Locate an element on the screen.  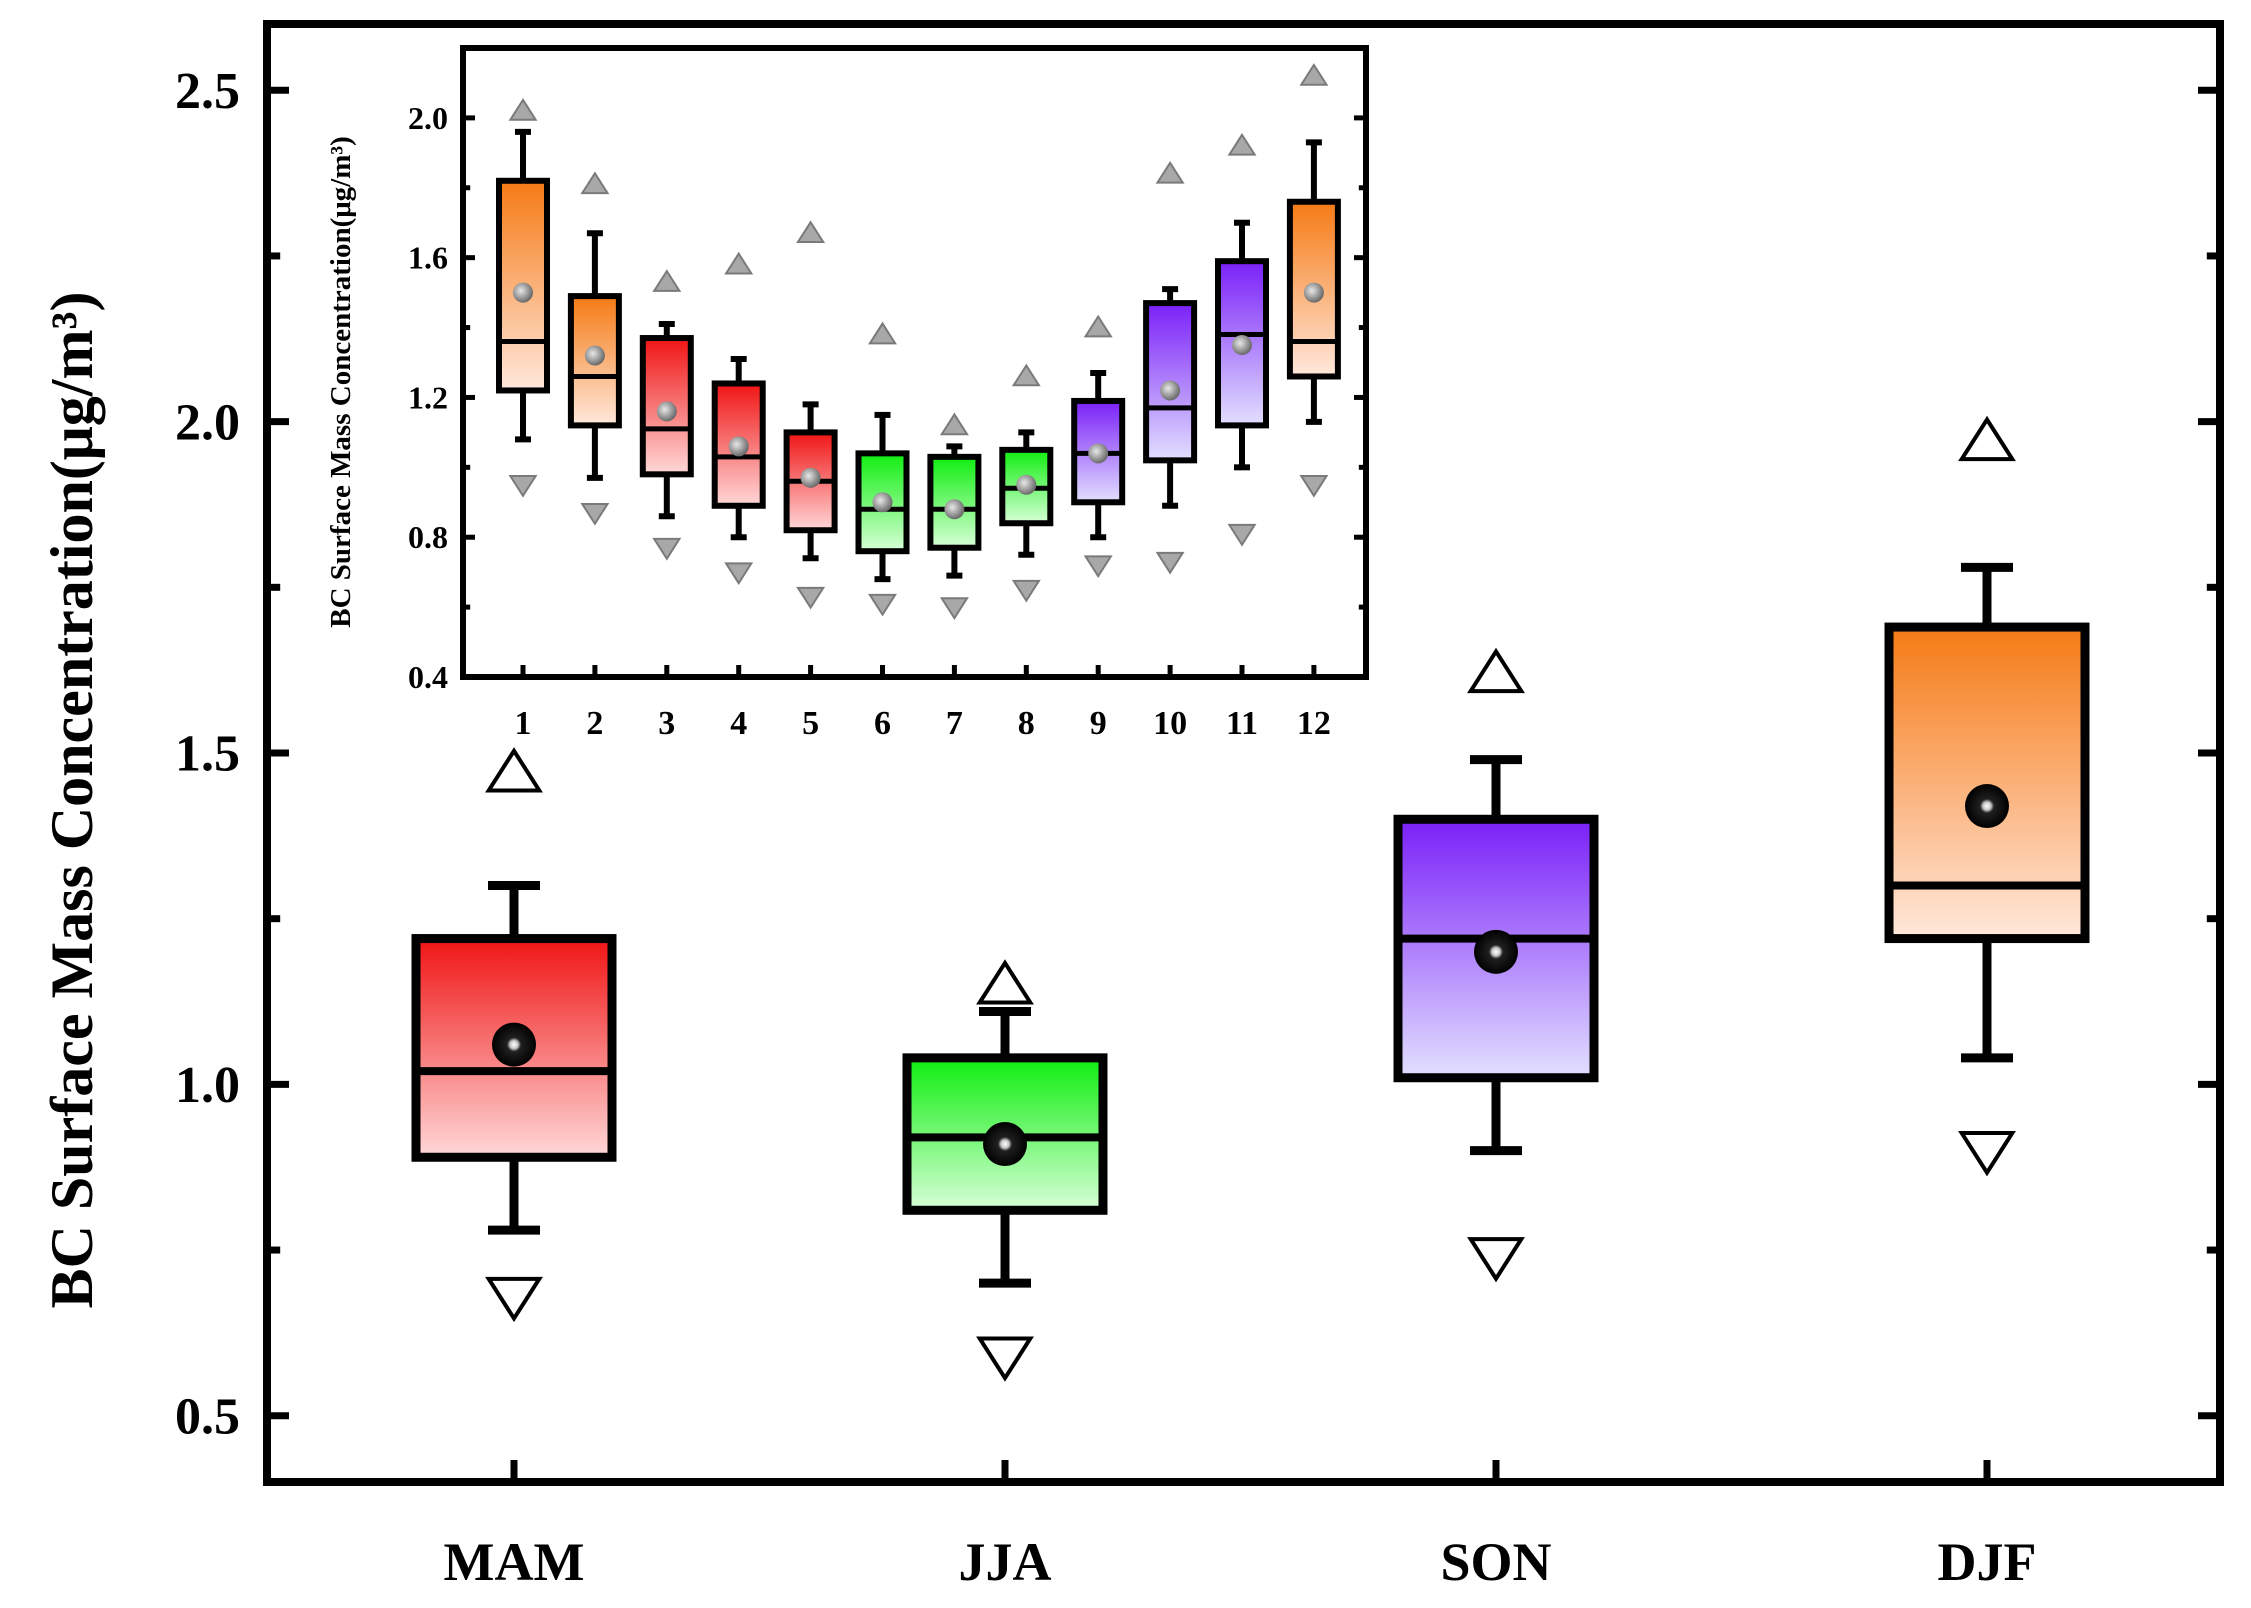
inset-x-ticks: 1 2 3 4 5 6 7 8 9 10 11 12 is located at coordinates (923, 703).